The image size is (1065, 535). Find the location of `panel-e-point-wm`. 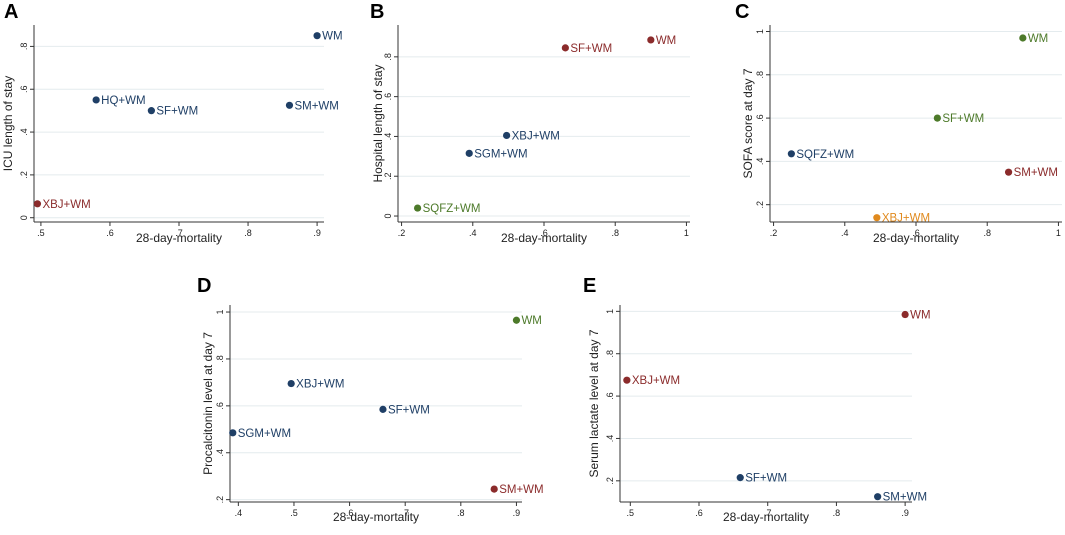

panel-e-point-wm is located at coordinates (905, 314).